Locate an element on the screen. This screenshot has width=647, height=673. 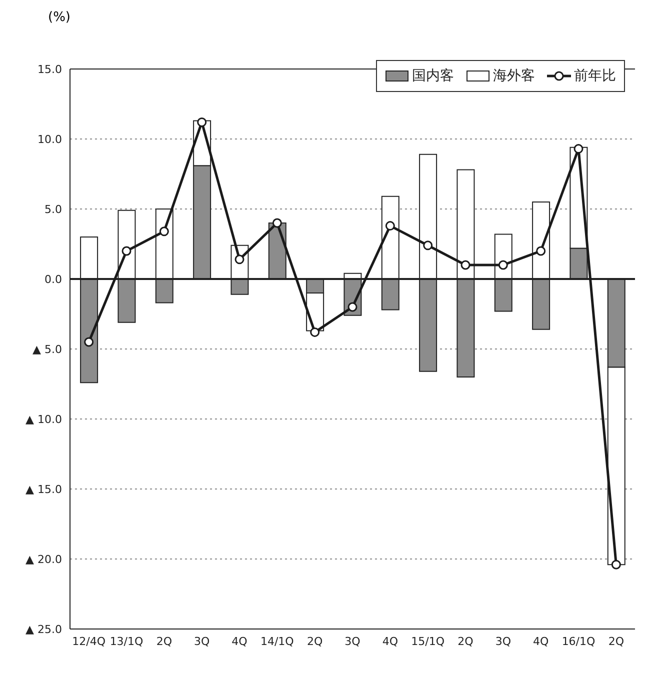
x-tick-label: 14/1Q is located at coordinates (277, 641).